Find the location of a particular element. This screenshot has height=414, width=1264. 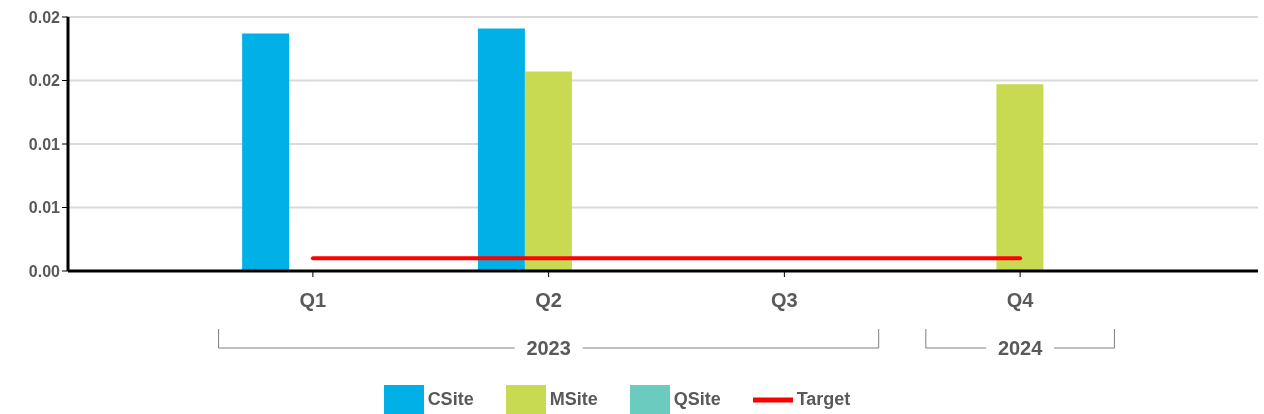

x-tick-label: Q2 is located at coordinates (548, 300).